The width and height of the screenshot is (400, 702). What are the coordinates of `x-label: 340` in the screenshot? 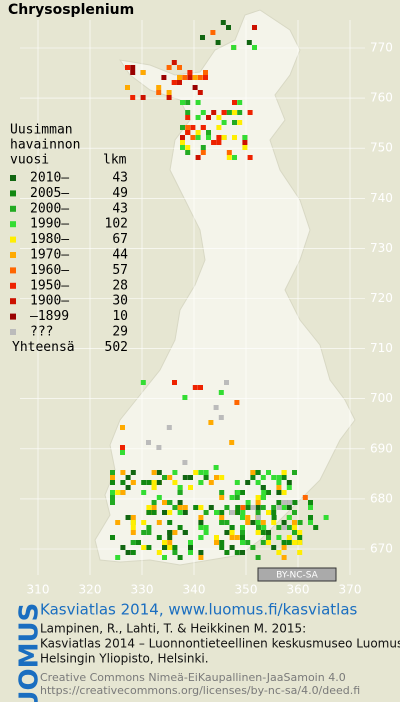 It's located at (194, 590).